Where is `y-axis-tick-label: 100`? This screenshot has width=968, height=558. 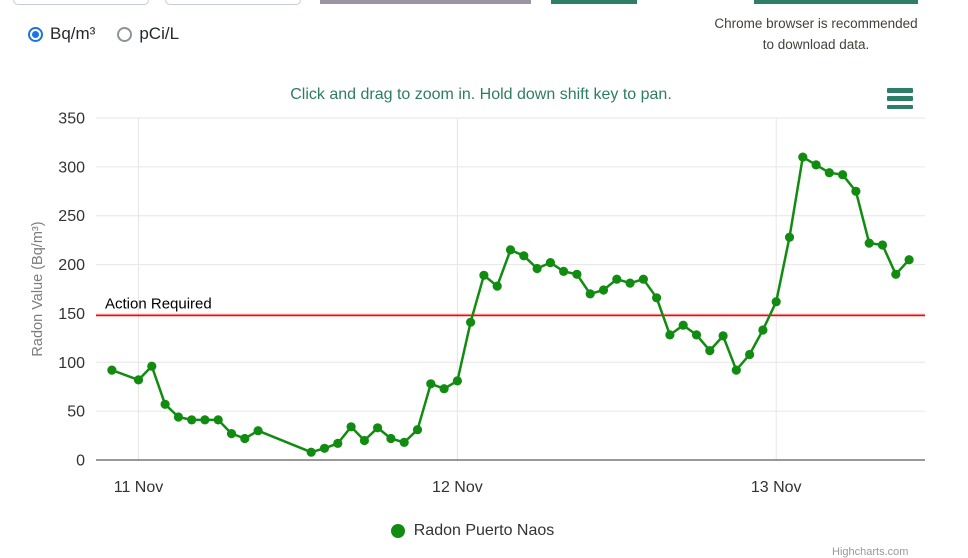
y-axis-tick-label: 100 is located at coordinates (71, 363).